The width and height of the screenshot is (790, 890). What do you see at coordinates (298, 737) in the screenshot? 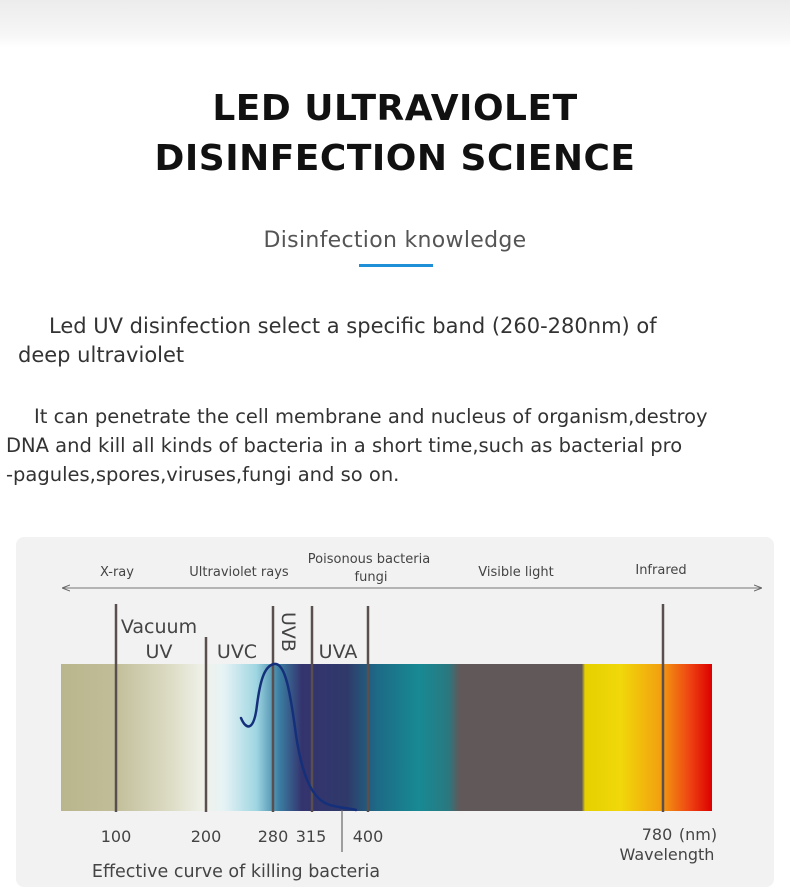
I see `killing-curve` at bounding box center [298, 737].